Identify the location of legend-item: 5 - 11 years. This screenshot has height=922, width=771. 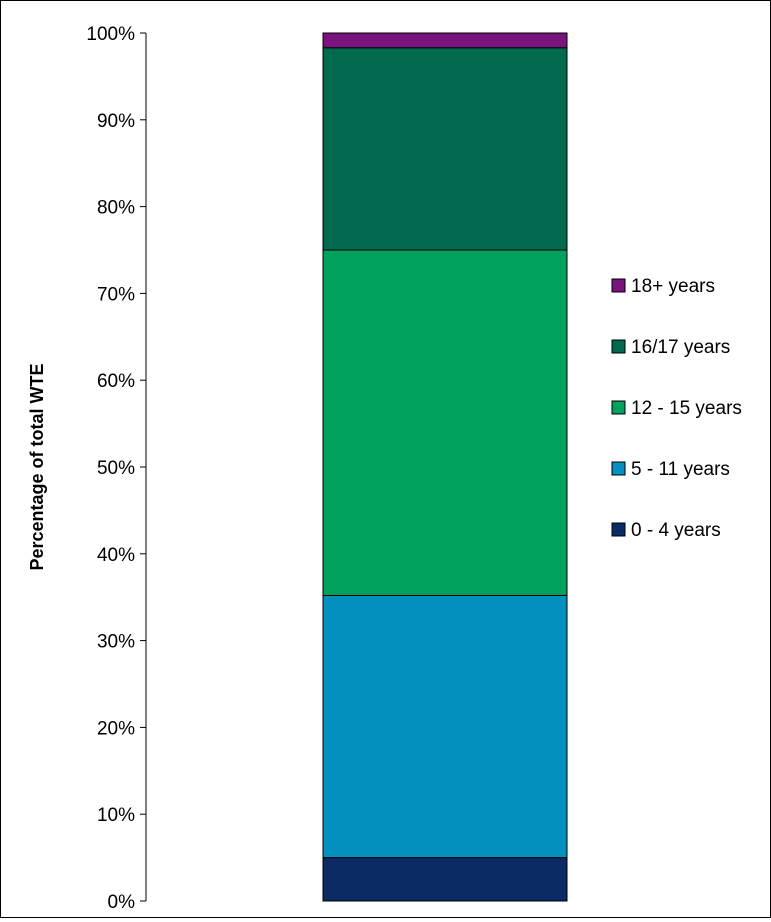
(670, 469).